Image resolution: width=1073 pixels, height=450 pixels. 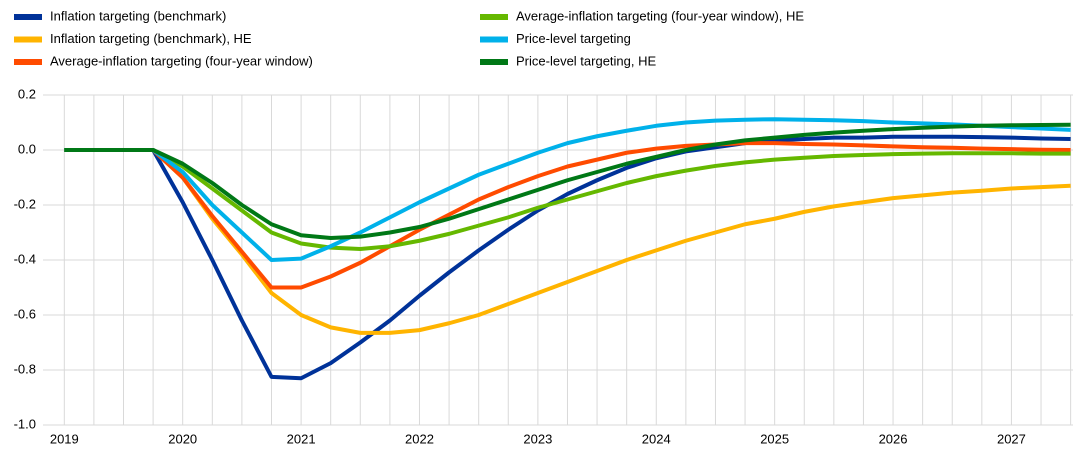 I want to click on x-tick-label: 2022, so click(x=419, y=438).